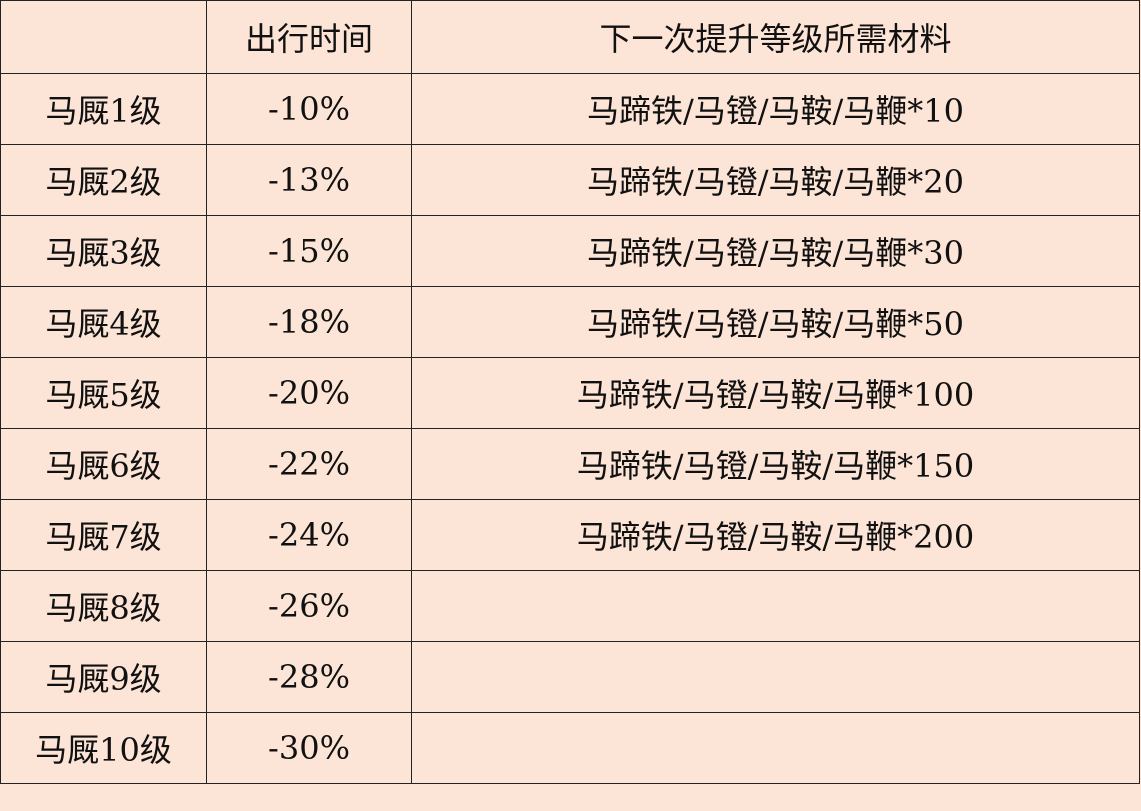  What do you see at coordinates (309, 535) in the screenshot?
I see `time-cell: -24%` at bounding box center [309, 535].